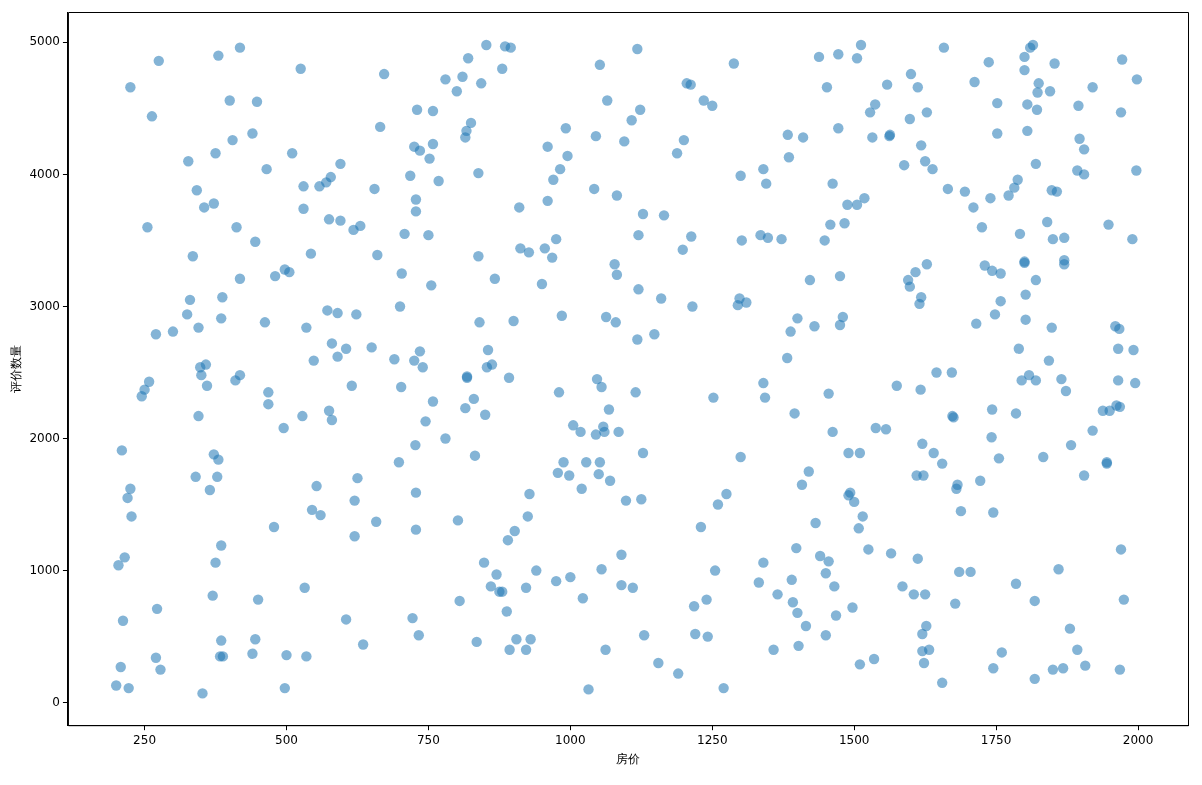  I want to click on x-tick-label: 2000, so click(1138, 739).